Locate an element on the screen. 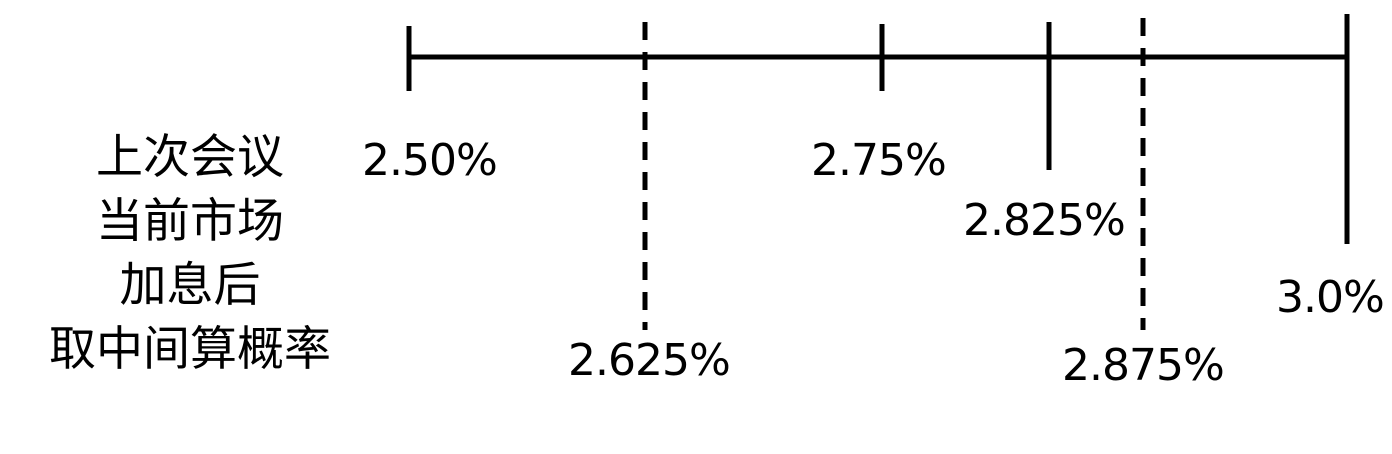 The image size is (1392, 454). tick-label: 3.0% is located at coordinates (1330, 297).